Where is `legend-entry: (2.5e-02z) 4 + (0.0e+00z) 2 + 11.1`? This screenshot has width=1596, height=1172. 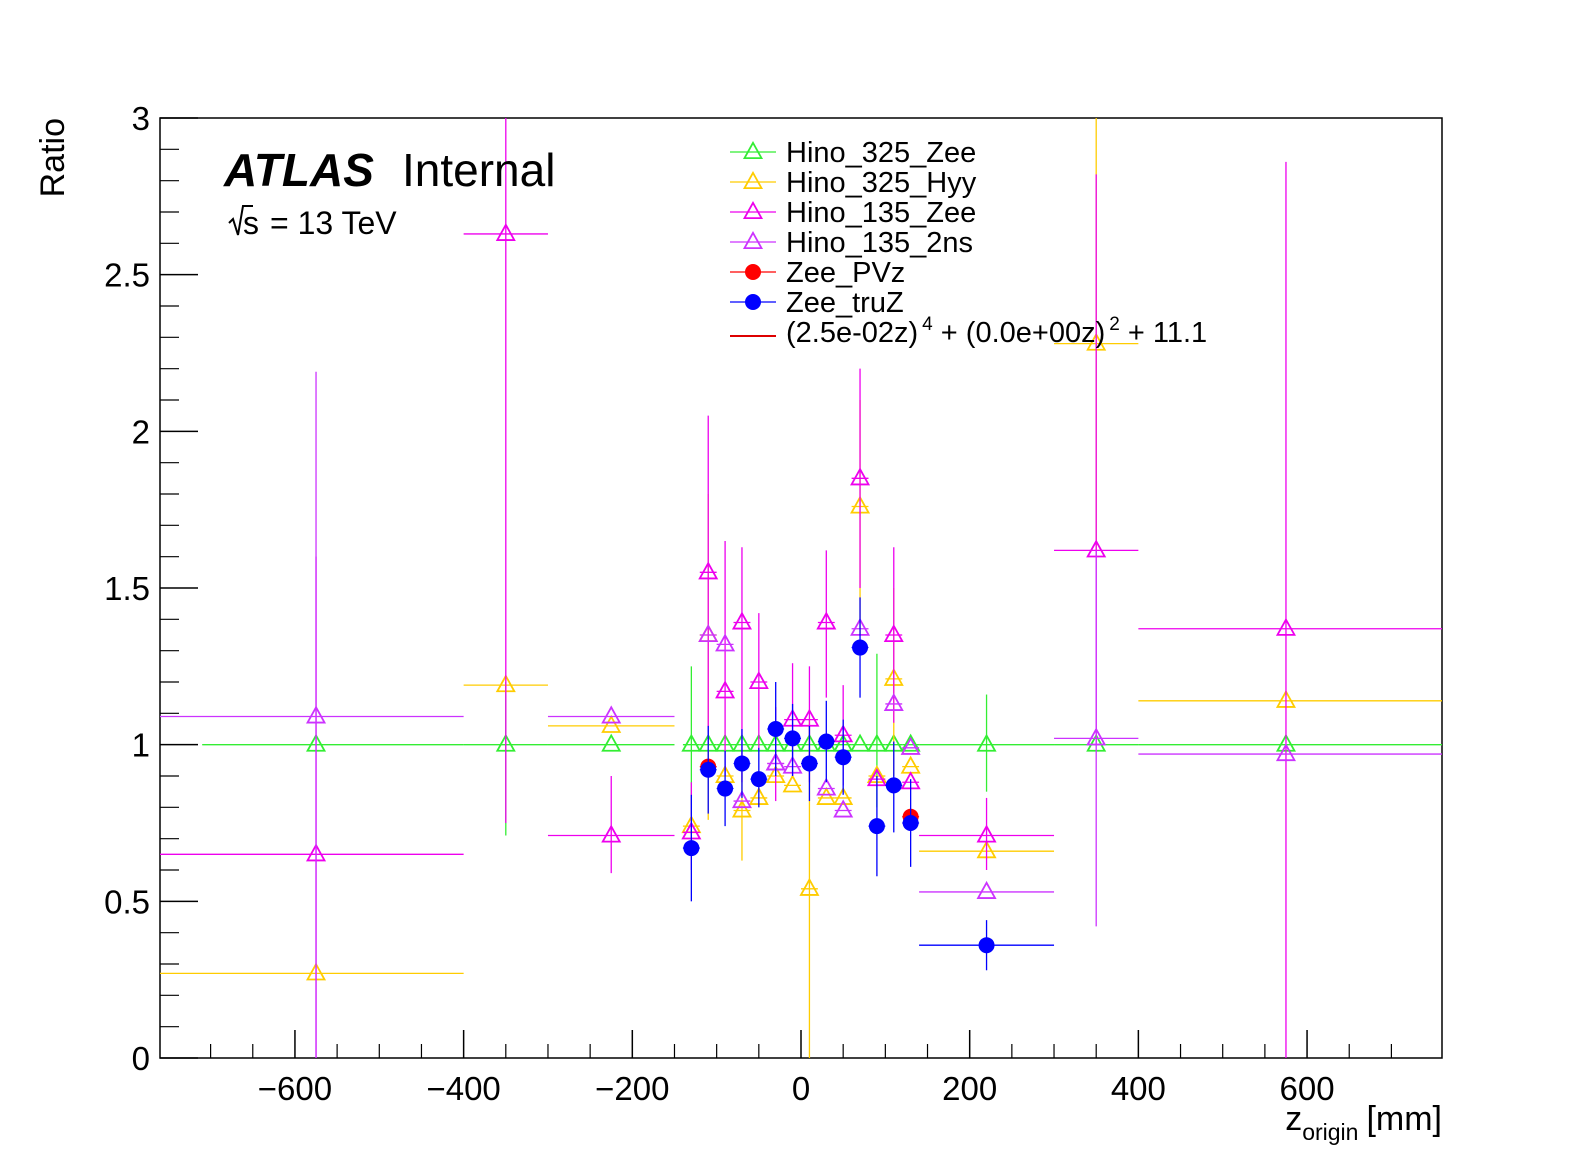 legend-entry: (2.5e-02z) 4 + (0.0e+00z) 2 + 11.1 is located at coordinates (968, 331).